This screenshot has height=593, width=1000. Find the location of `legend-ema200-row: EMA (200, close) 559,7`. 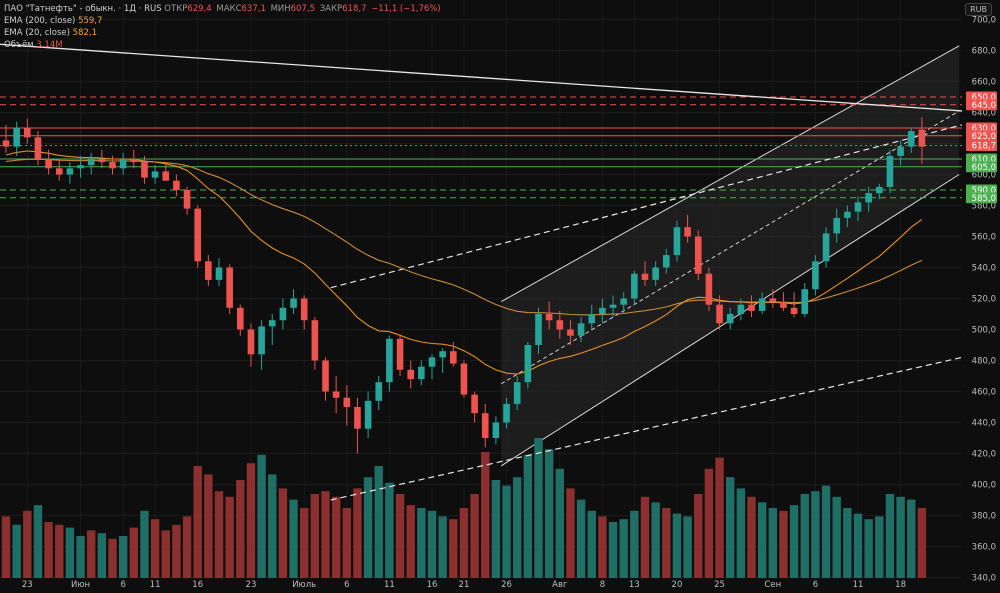

legend-ema200-row: EMA (200, close) 559,7 is located at coordinates (222, 21).